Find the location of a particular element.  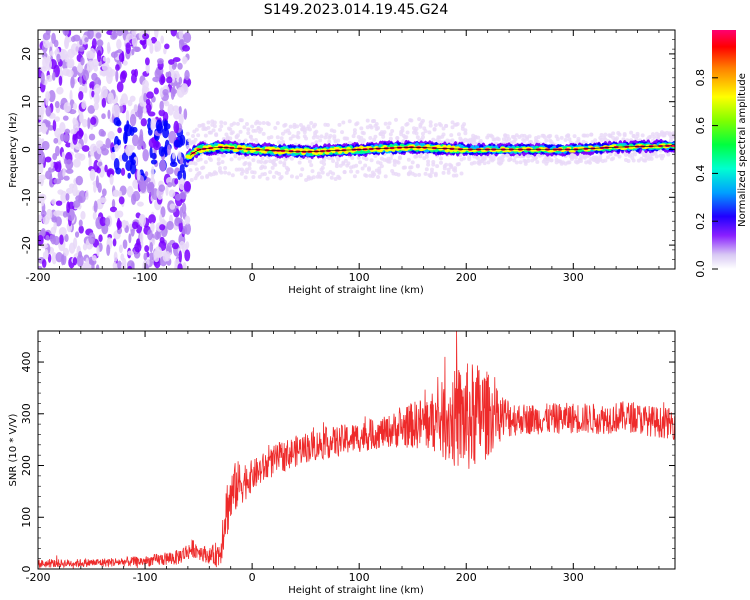

spectrogram-ytick-label: -20 is located at coordinates (26, 245).